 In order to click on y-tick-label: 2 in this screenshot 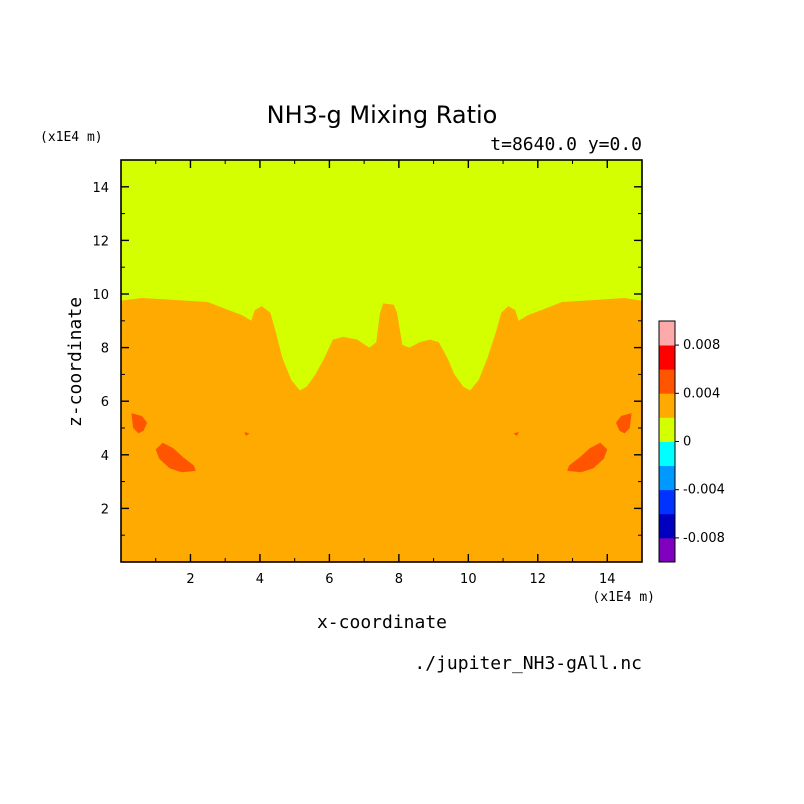, I will do `click(105, 509)`.